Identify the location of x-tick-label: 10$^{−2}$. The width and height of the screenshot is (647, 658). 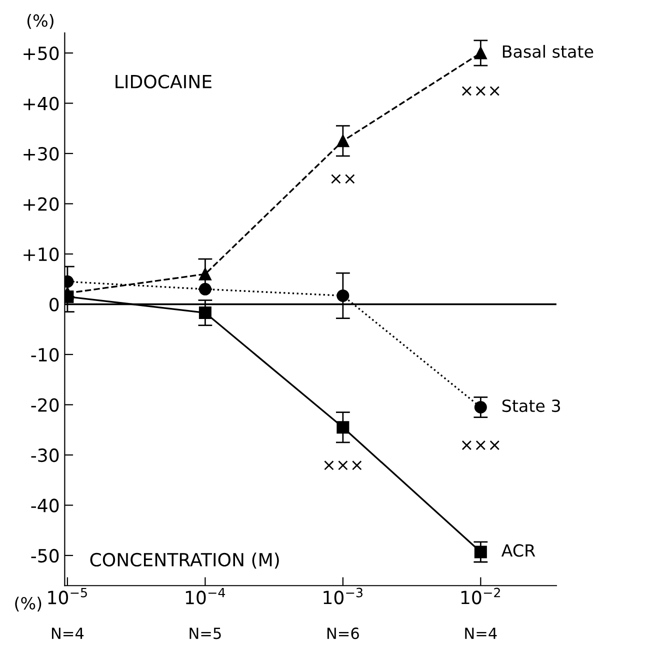
(480, 596).